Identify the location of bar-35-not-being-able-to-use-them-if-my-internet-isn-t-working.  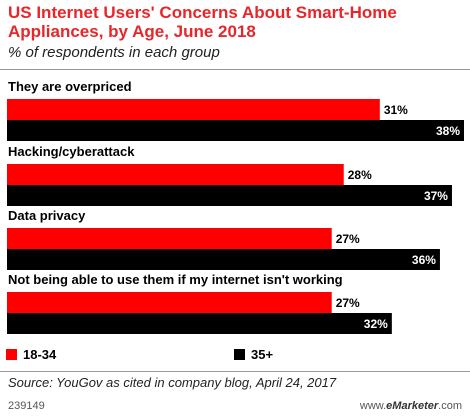
(199, 323).